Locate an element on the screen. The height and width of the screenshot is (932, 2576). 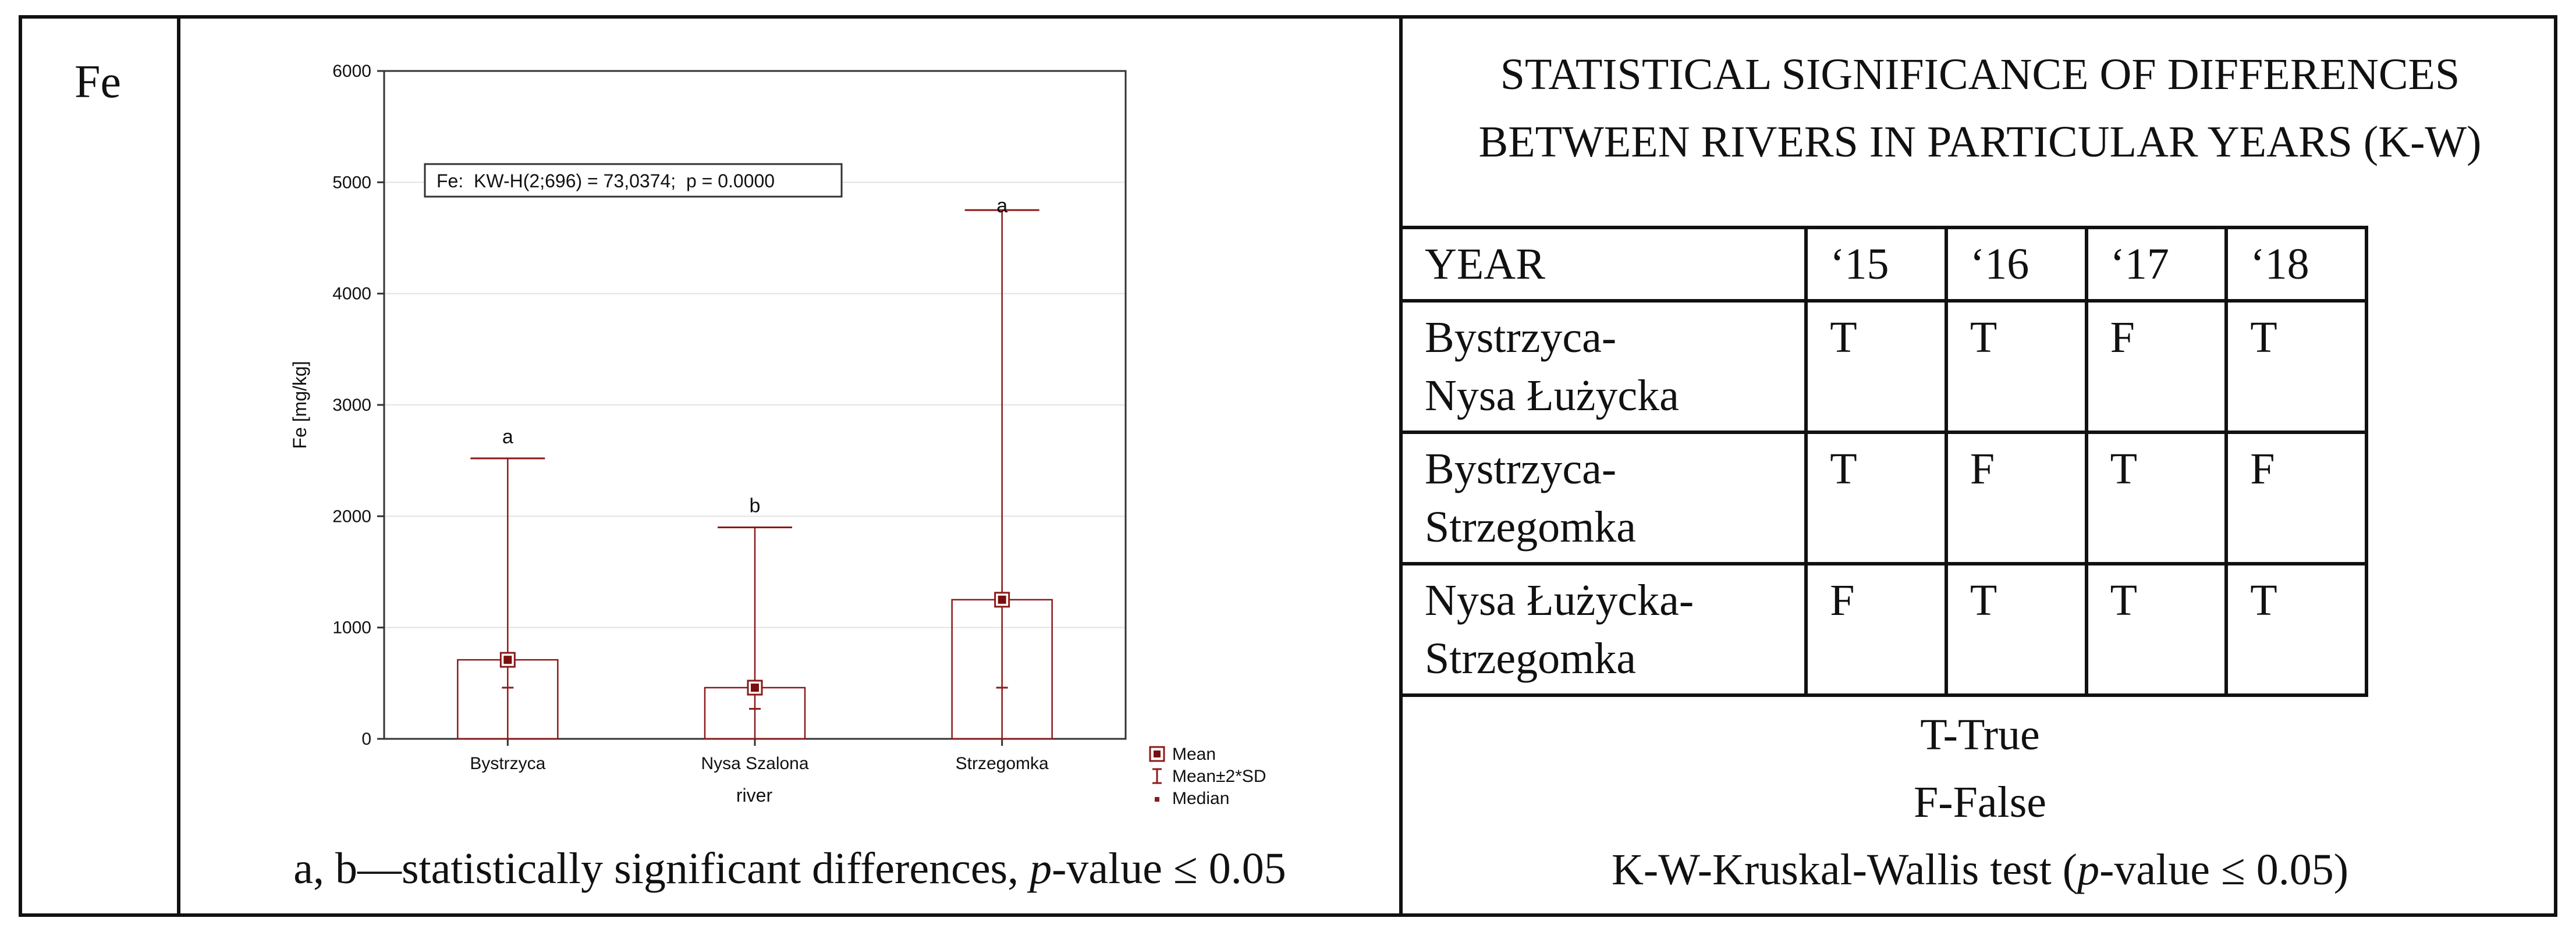
kw-note-prefix: K-W-Kruskal-Wallis test ( is located at coordinates (1844, 869).